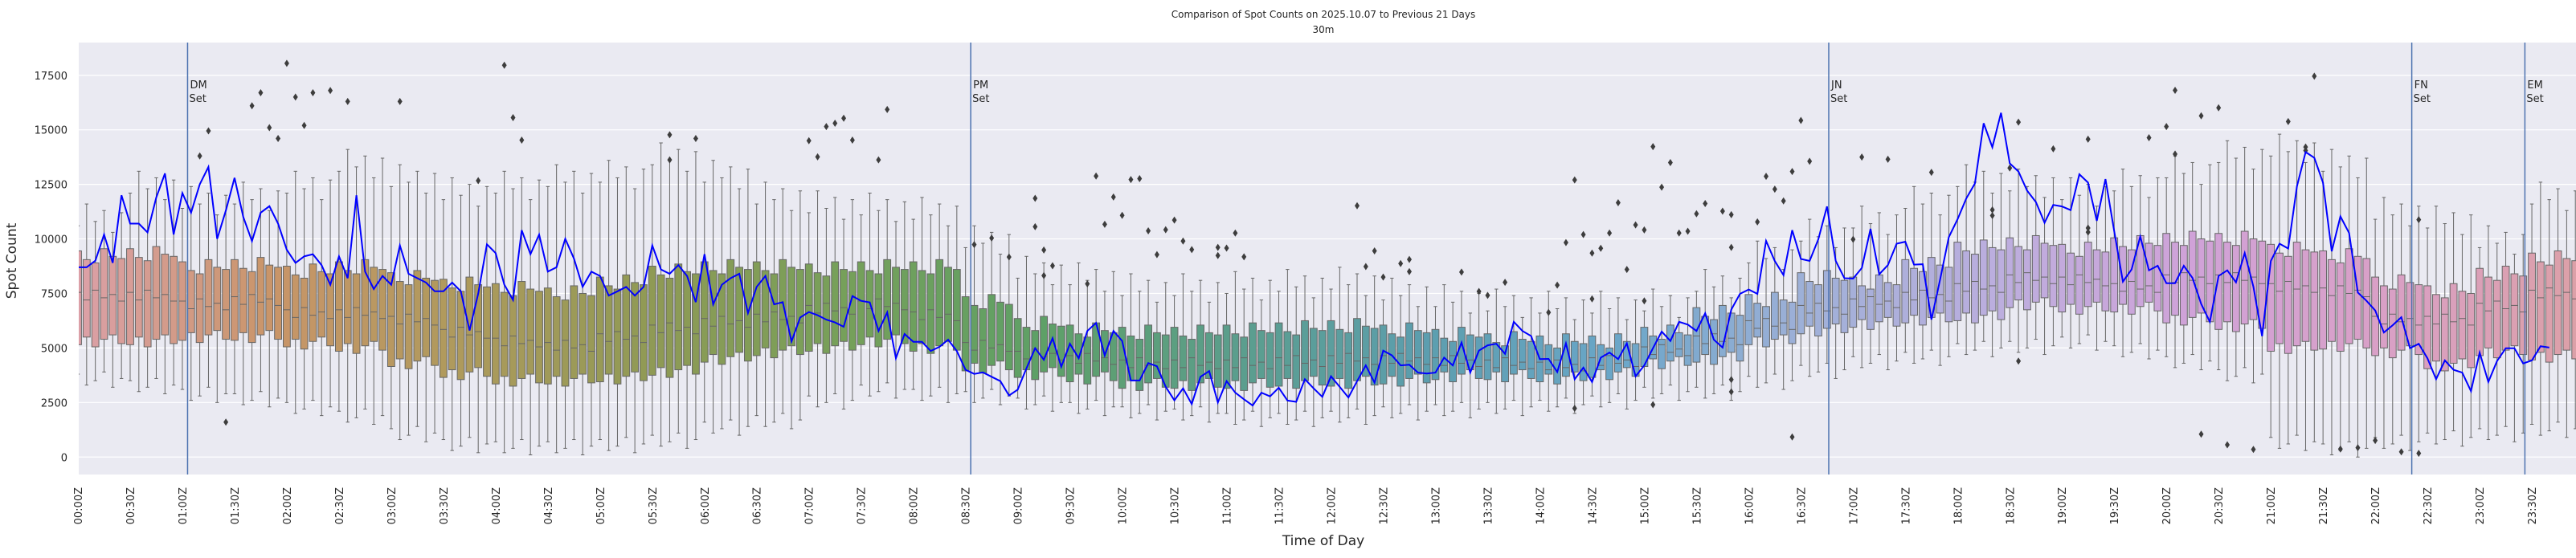 Image resolution: width=2576 pixels, height=558 pixels. What do you see at coordinates (1593, 505) in the screenshot?
I see `x-tick-label: 14:30Z` at bounding box center [1593, 505].